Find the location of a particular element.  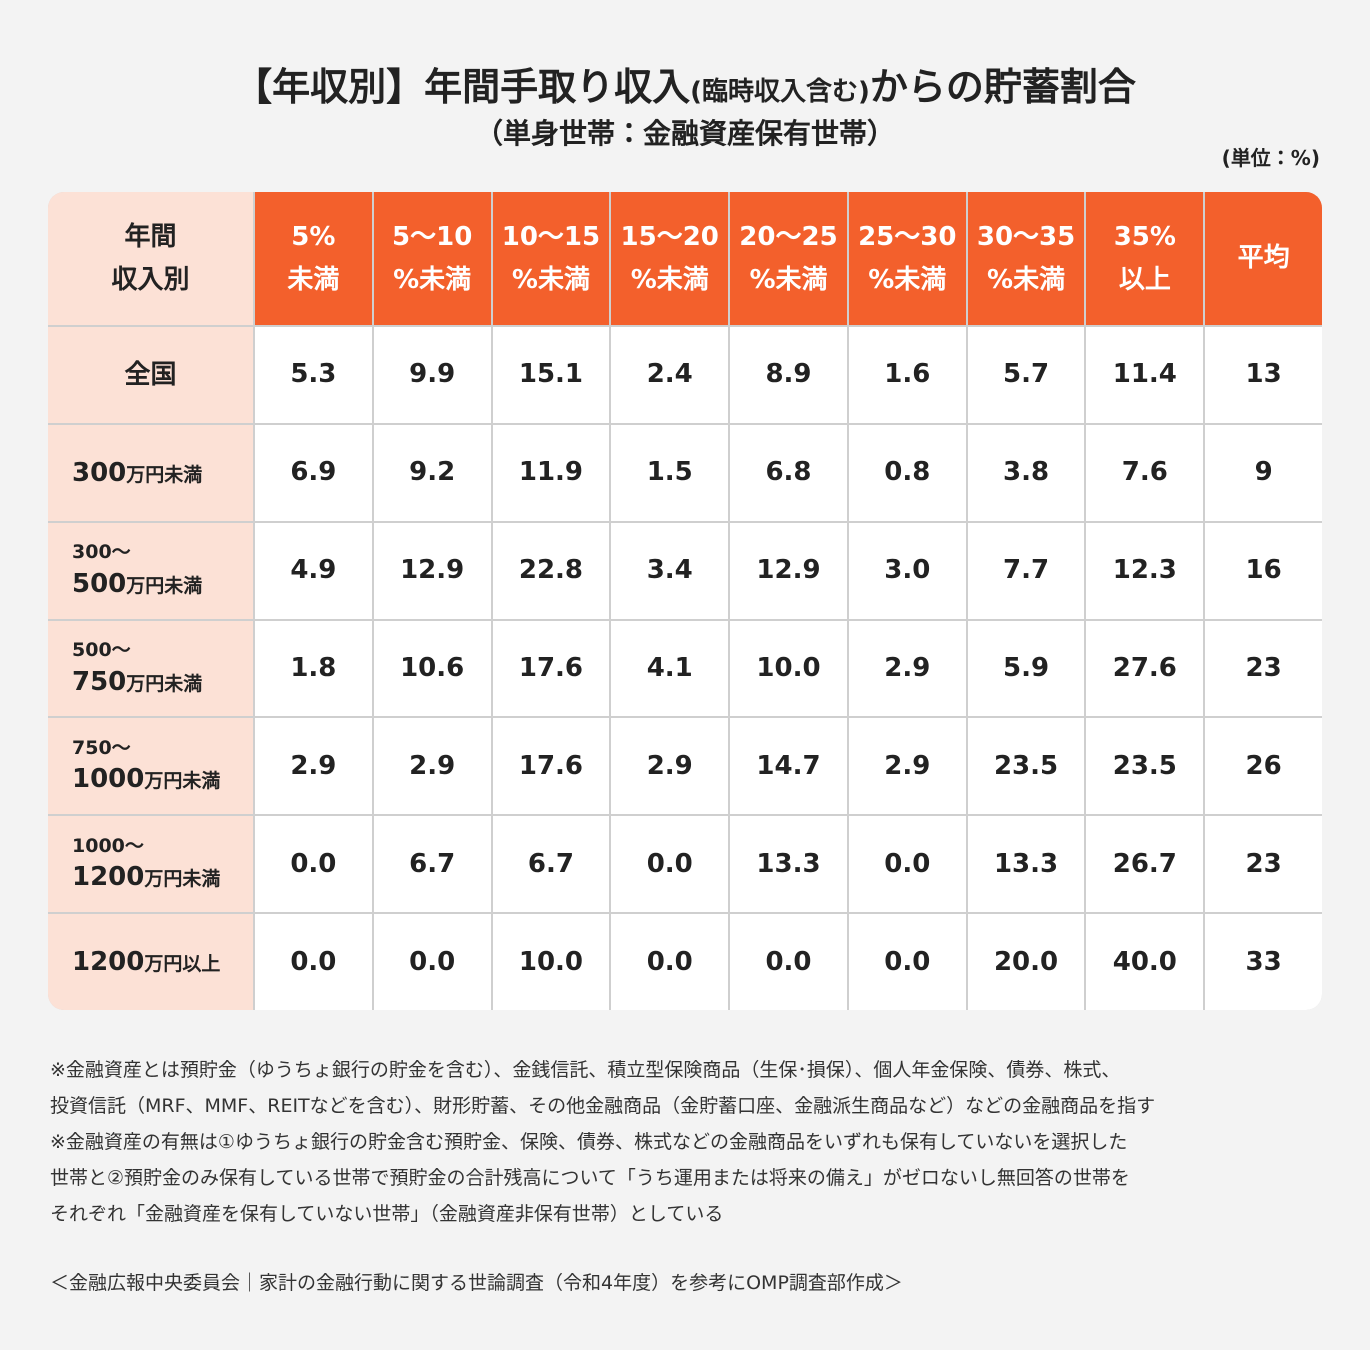

row-header: 500〜 750万円未満 is located at coordinates (150, 668).